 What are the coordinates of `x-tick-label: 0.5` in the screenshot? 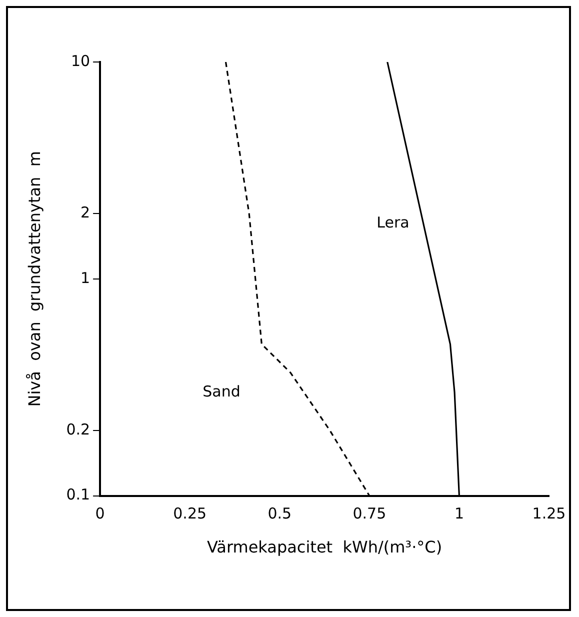 It's located at (280, 513).